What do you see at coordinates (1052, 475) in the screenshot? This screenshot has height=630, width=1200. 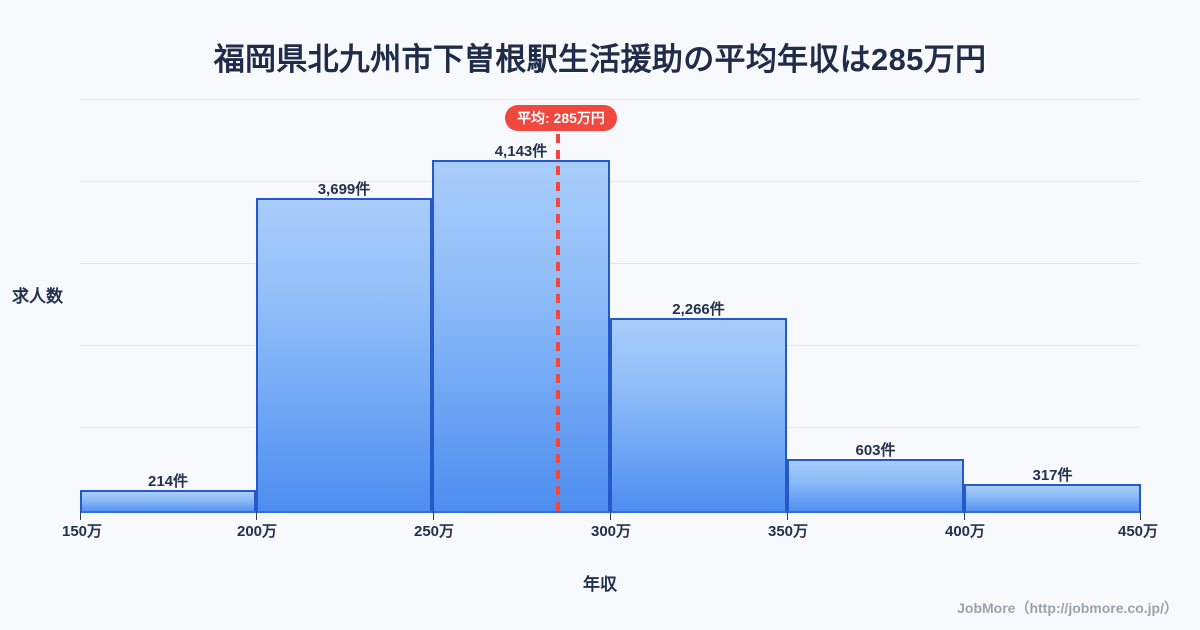 I see `bar-label-5: 317件` at bounding box center [1052, 475].